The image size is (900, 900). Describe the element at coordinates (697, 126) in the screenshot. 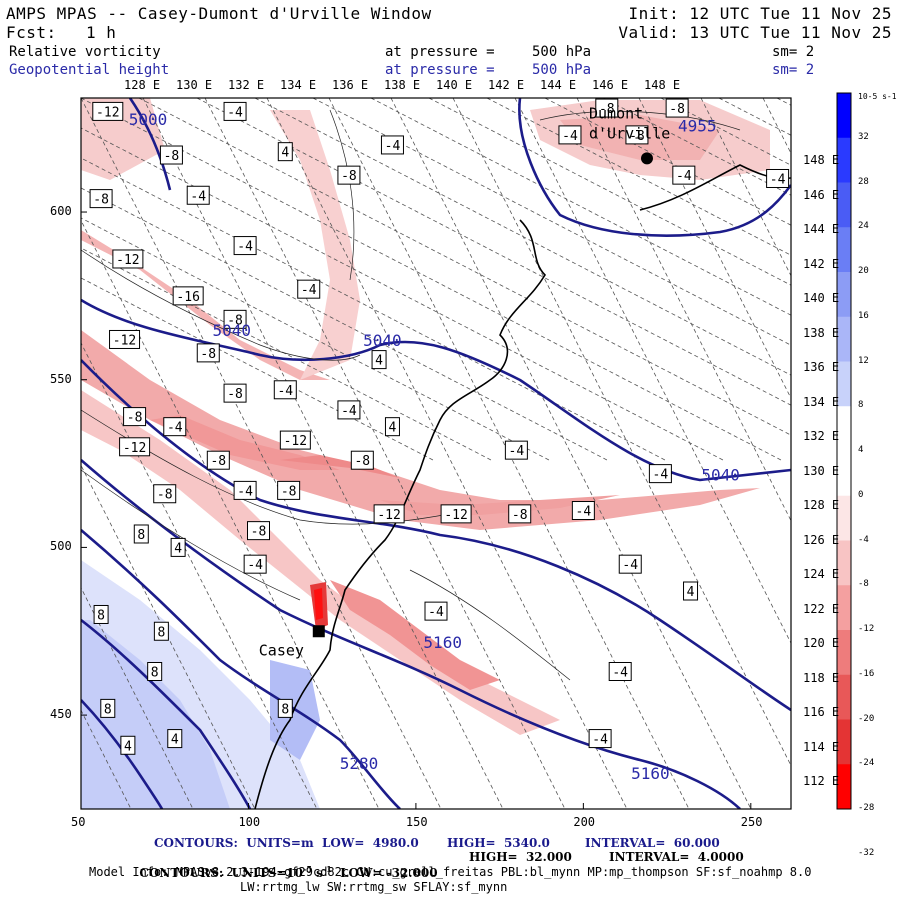

I see `height-contour-label: 4955` at that location.